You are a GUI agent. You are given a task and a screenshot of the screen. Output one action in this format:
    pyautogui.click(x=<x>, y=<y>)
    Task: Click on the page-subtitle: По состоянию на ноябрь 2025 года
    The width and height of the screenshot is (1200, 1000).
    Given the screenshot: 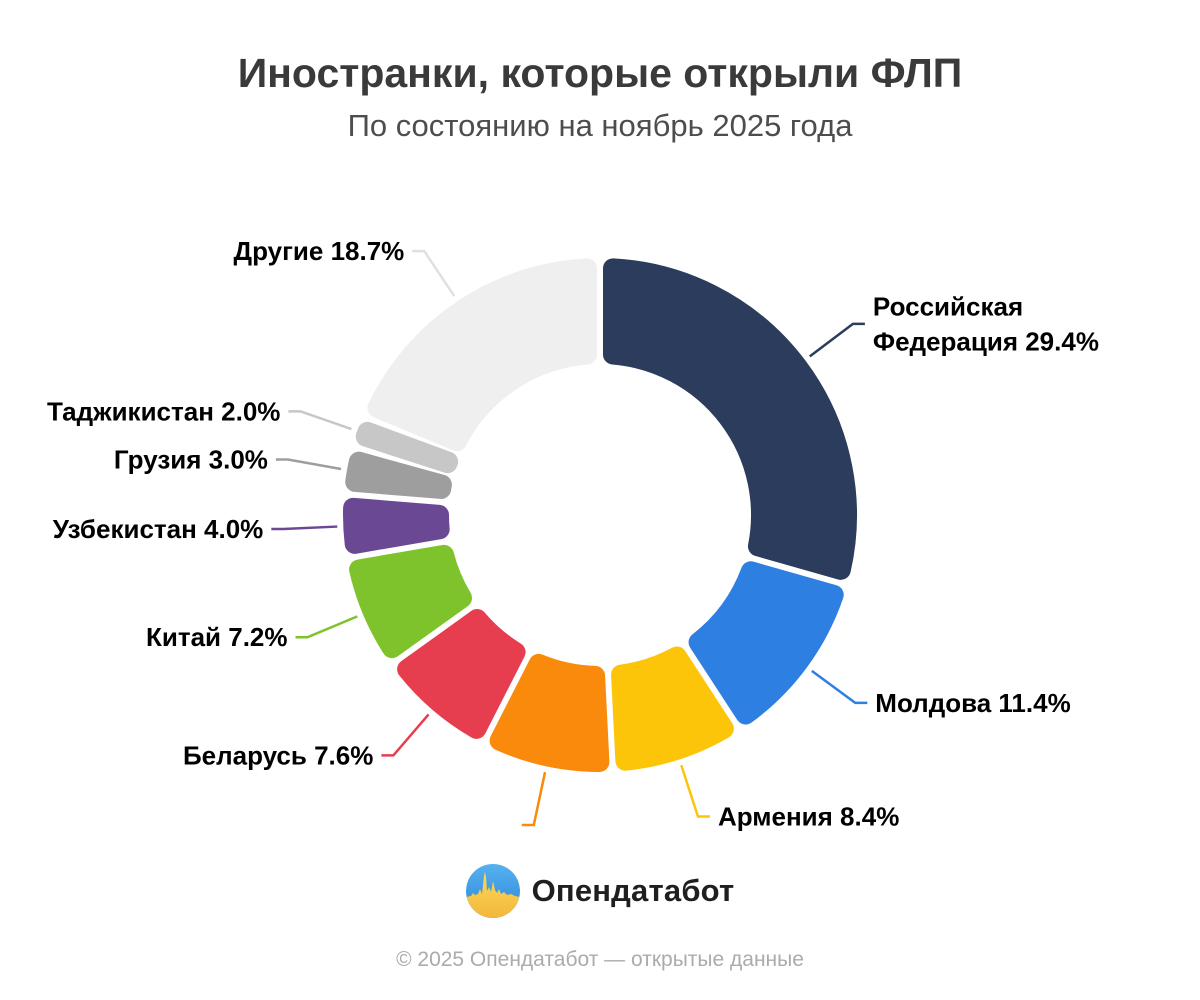 What is the action you would take?
    pyautogui.click(x=600, y=126)
    